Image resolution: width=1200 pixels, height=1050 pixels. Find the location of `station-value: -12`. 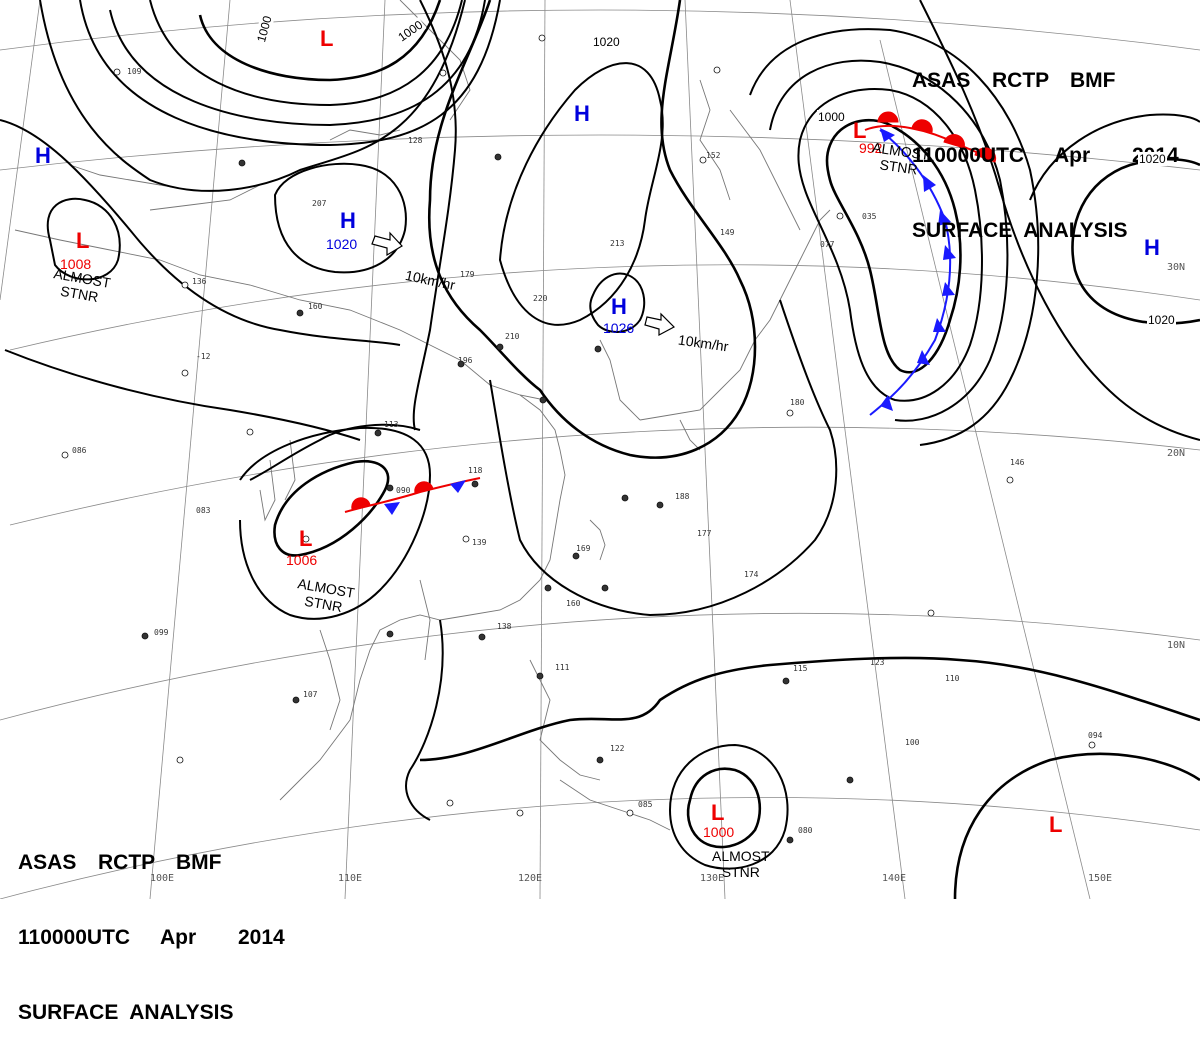

station-value: -12 is located at coordinates (203, 356).